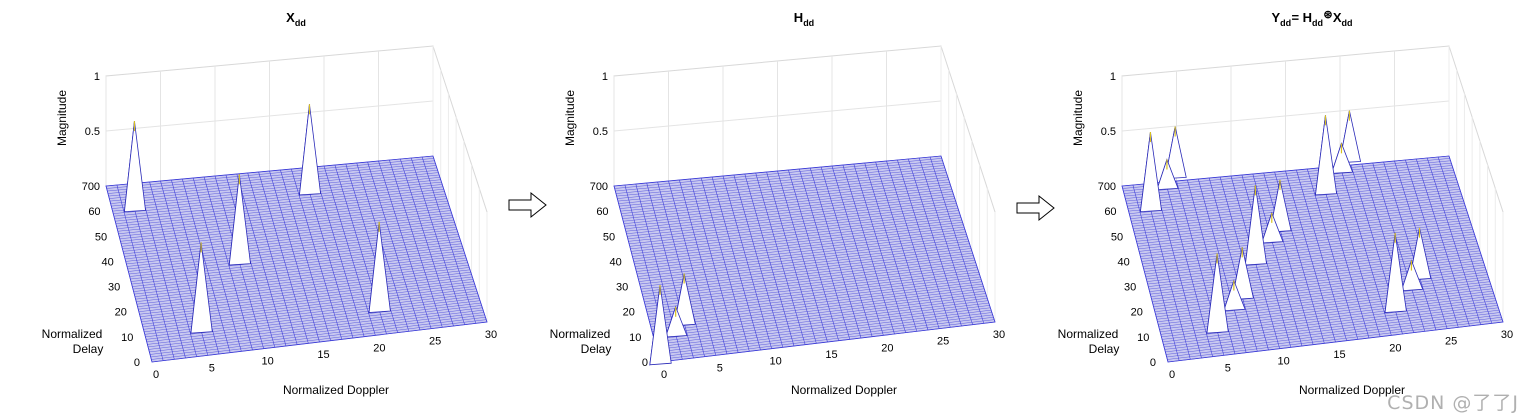  I want to click on y-tick-label: 0, so click(137, 363).